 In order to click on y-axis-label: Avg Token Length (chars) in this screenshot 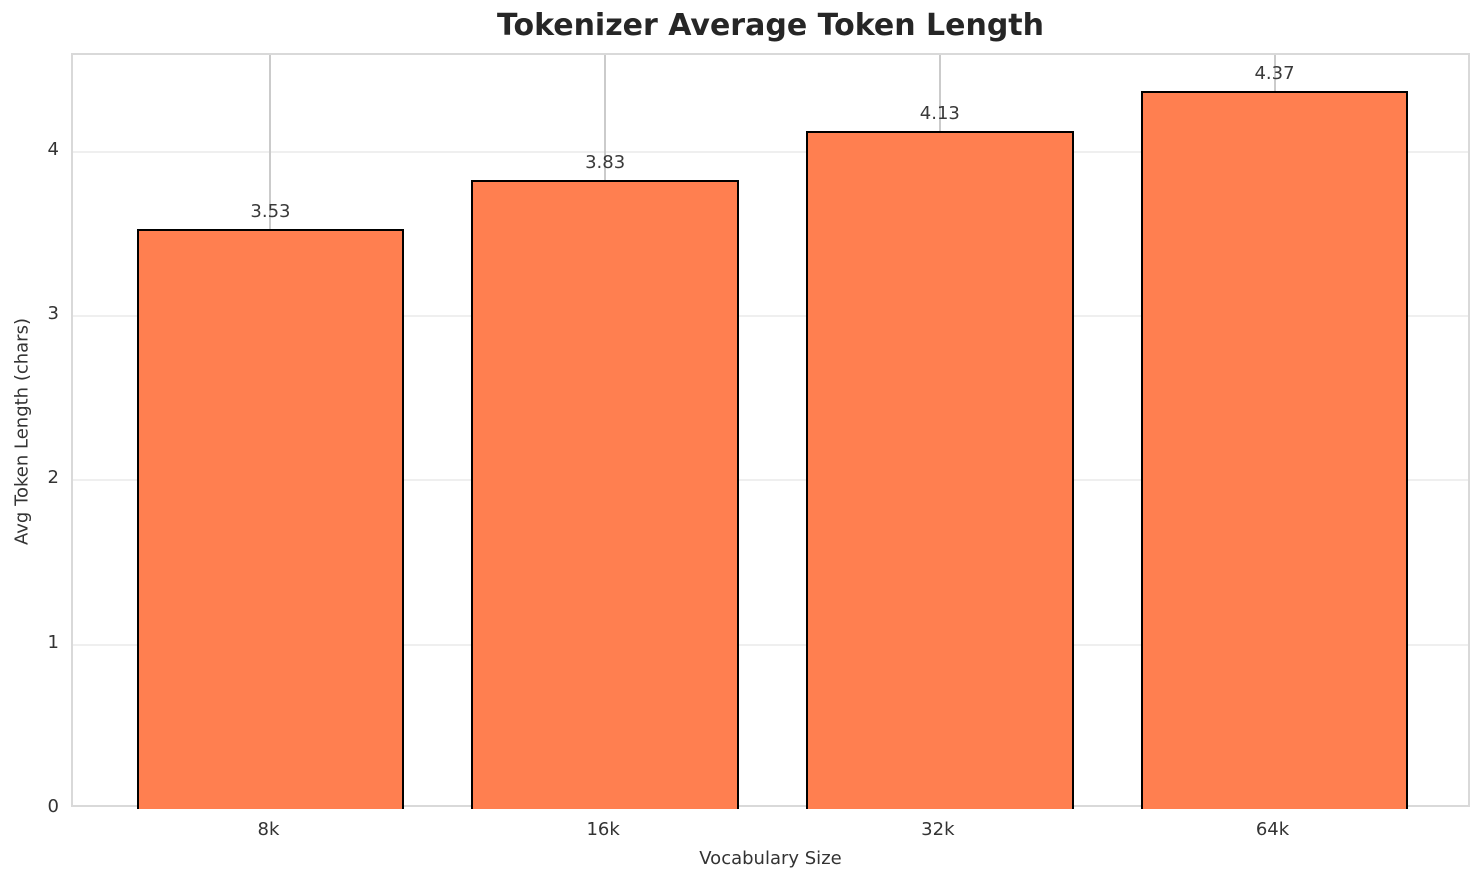, I will do `click(22, 431)`.